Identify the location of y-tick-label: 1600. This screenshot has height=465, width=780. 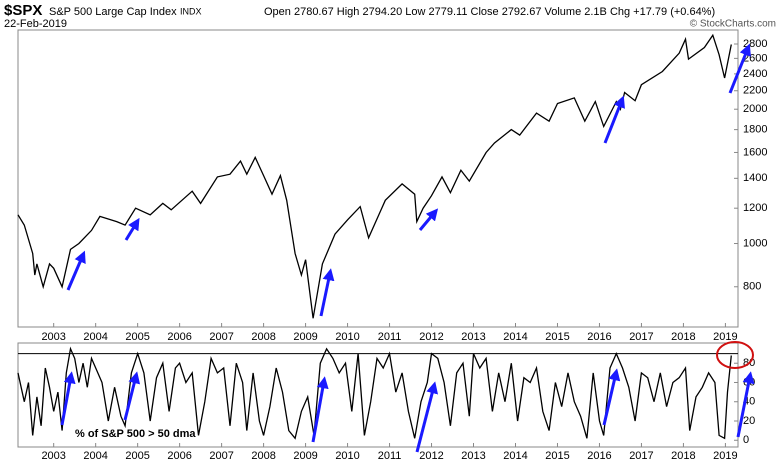
(755, 152).